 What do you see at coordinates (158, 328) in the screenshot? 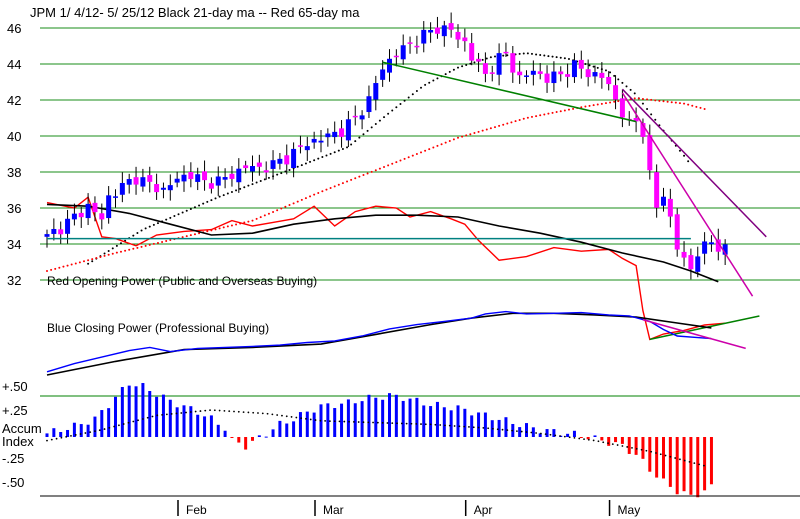
I see `closing-power-label: Blue Closing Power (Professional Buying)` at bounding box center [158, 328].